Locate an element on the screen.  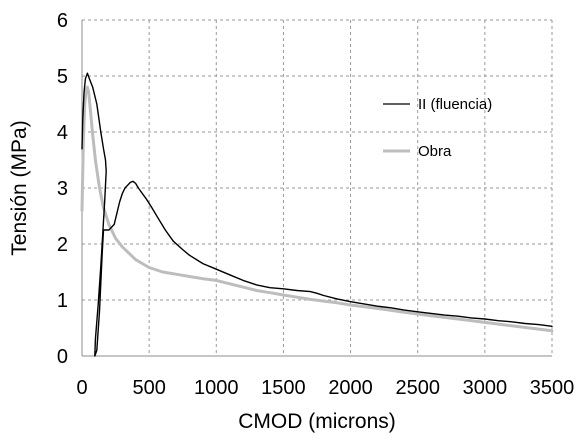
y-tick-label: 2 is located at coordinates (62, 245).